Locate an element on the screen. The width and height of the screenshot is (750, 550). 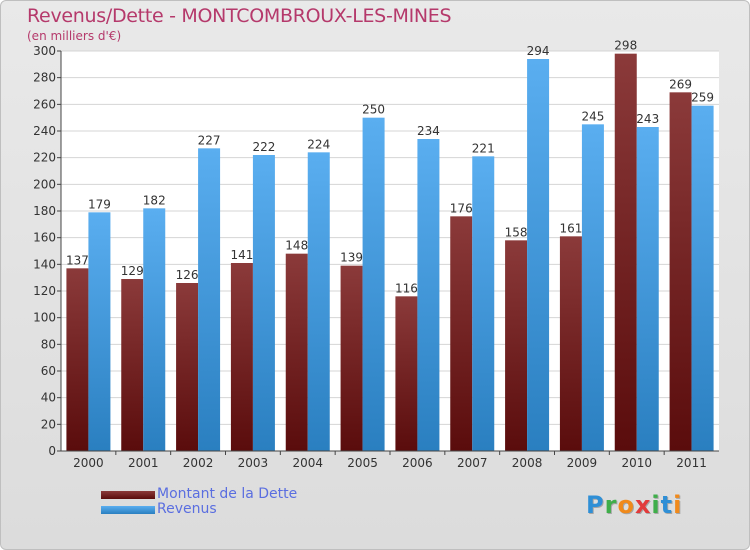
x-tick-label: 2004 is located at coordinates (307, 463).